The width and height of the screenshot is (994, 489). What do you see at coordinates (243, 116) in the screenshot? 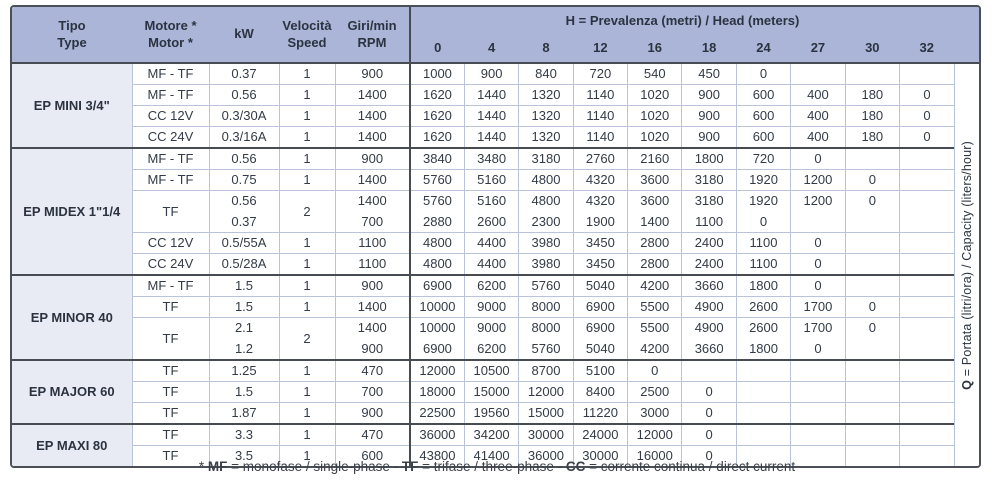
I see `kw-cell: 0.3/30A` at bounding box center [243, 116].